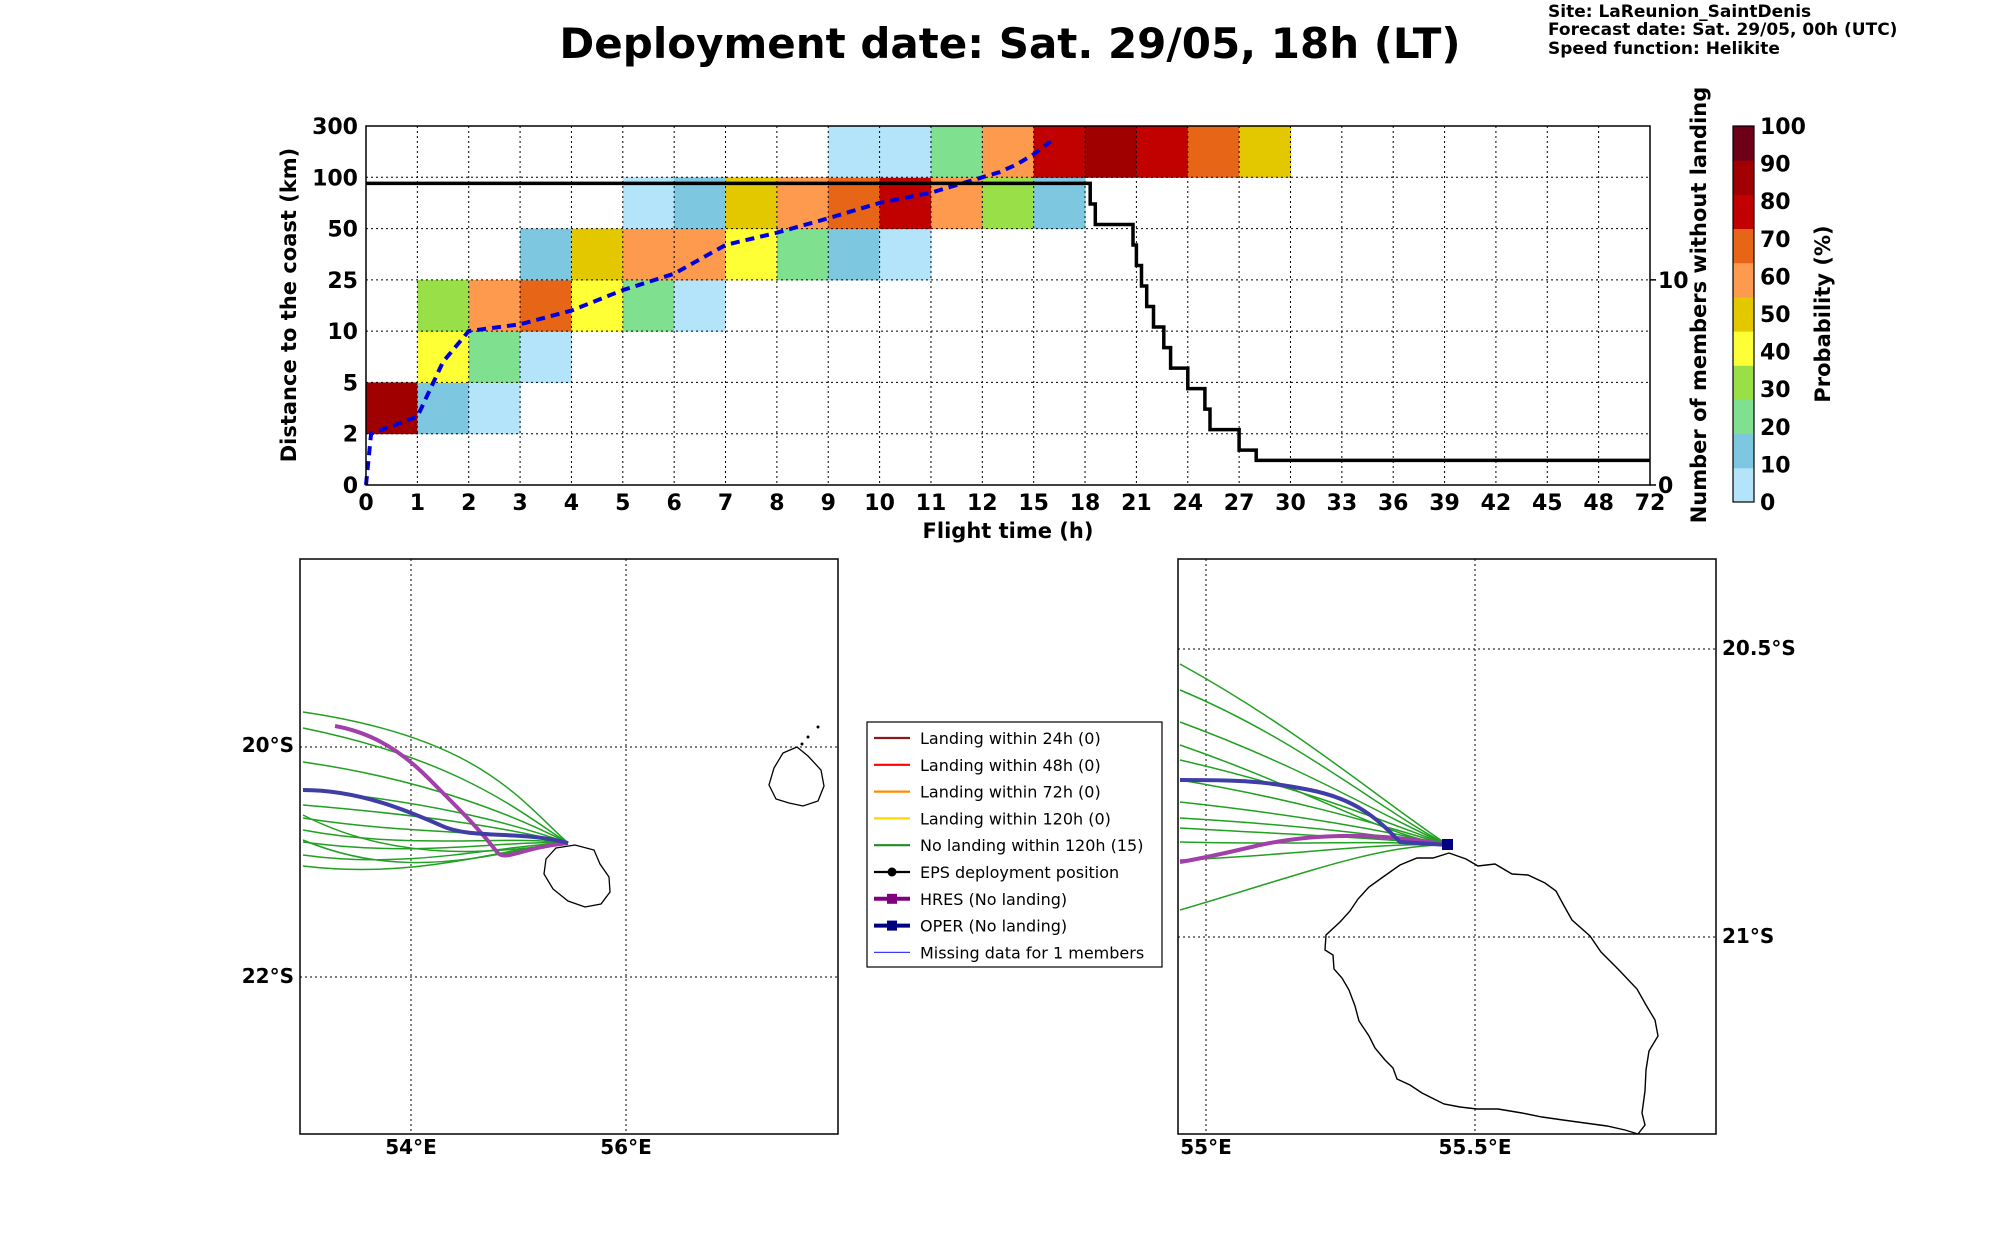 This screenshot has height=1250, width=2000. I want to click on legend-label: Landing within 72h (0), so click(1010, 792).